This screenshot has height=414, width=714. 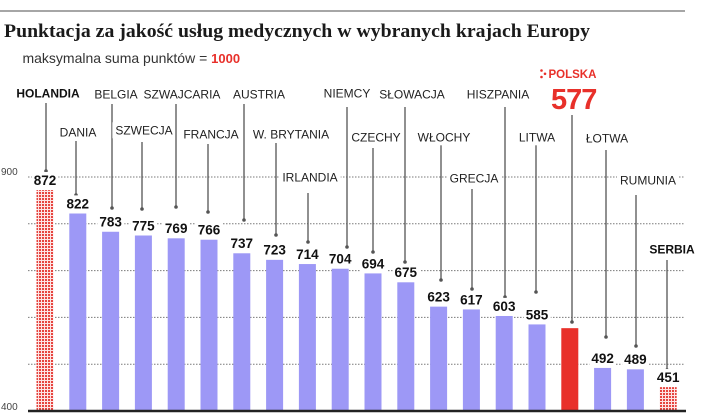 What do you see at coordinates (176, 324) in the screenshot?
I see `bar-szwajcaria` at bounding box center [176, 324].